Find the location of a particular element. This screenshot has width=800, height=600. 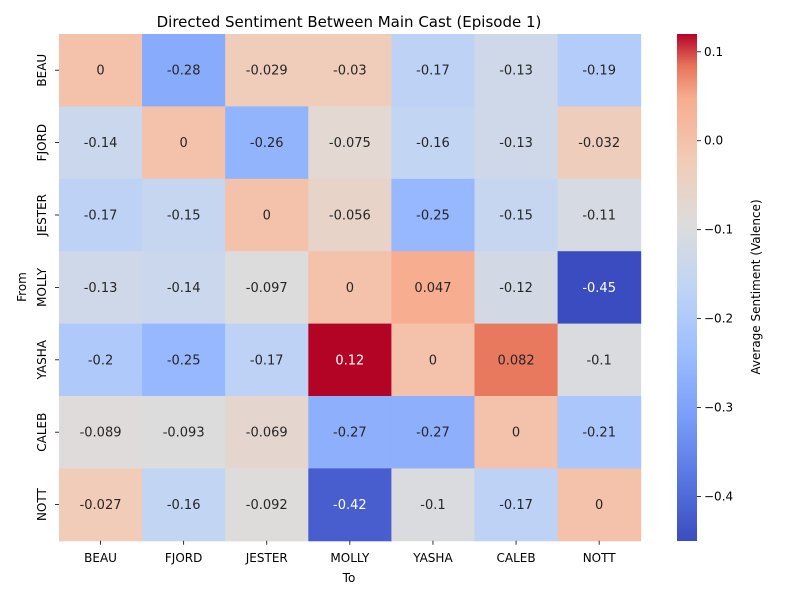

cell-value-label: -0.029 is located at coordinates (267, 71).